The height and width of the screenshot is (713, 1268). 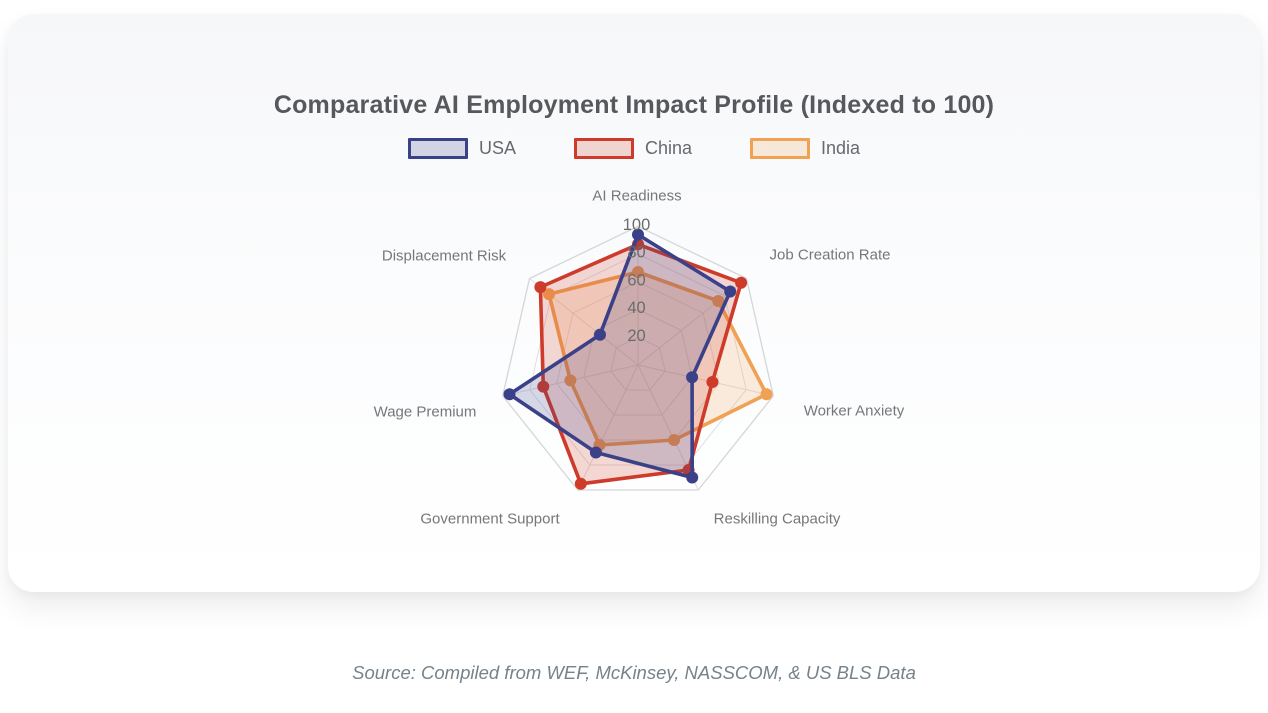 I want to click on legend-item-usa: USA, so click(x=461, y=148).